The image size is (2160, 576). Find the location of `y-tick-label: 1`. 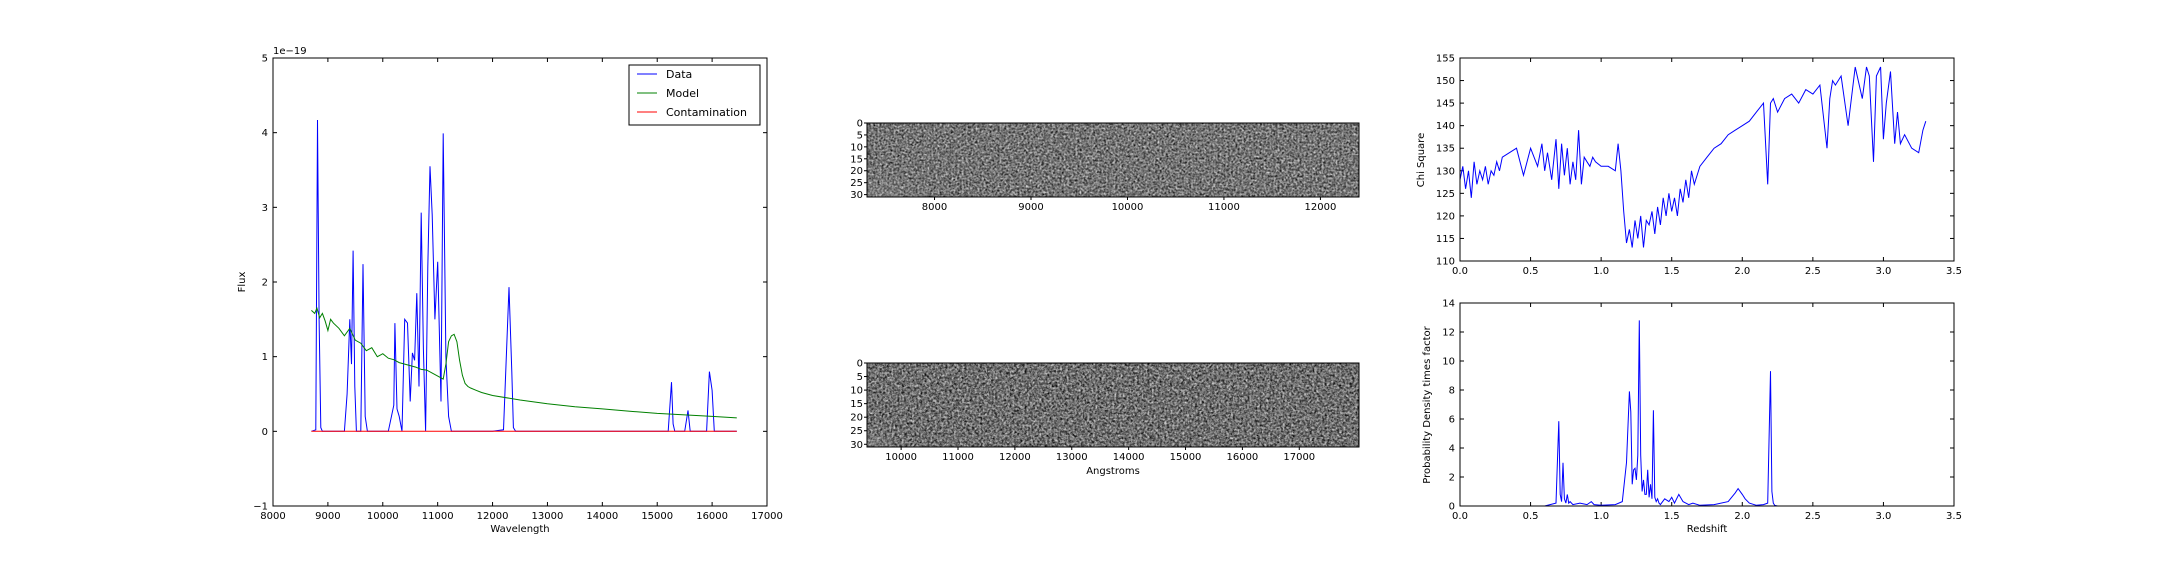

y-tick-label: 1 is located at coordinates (265, 357).